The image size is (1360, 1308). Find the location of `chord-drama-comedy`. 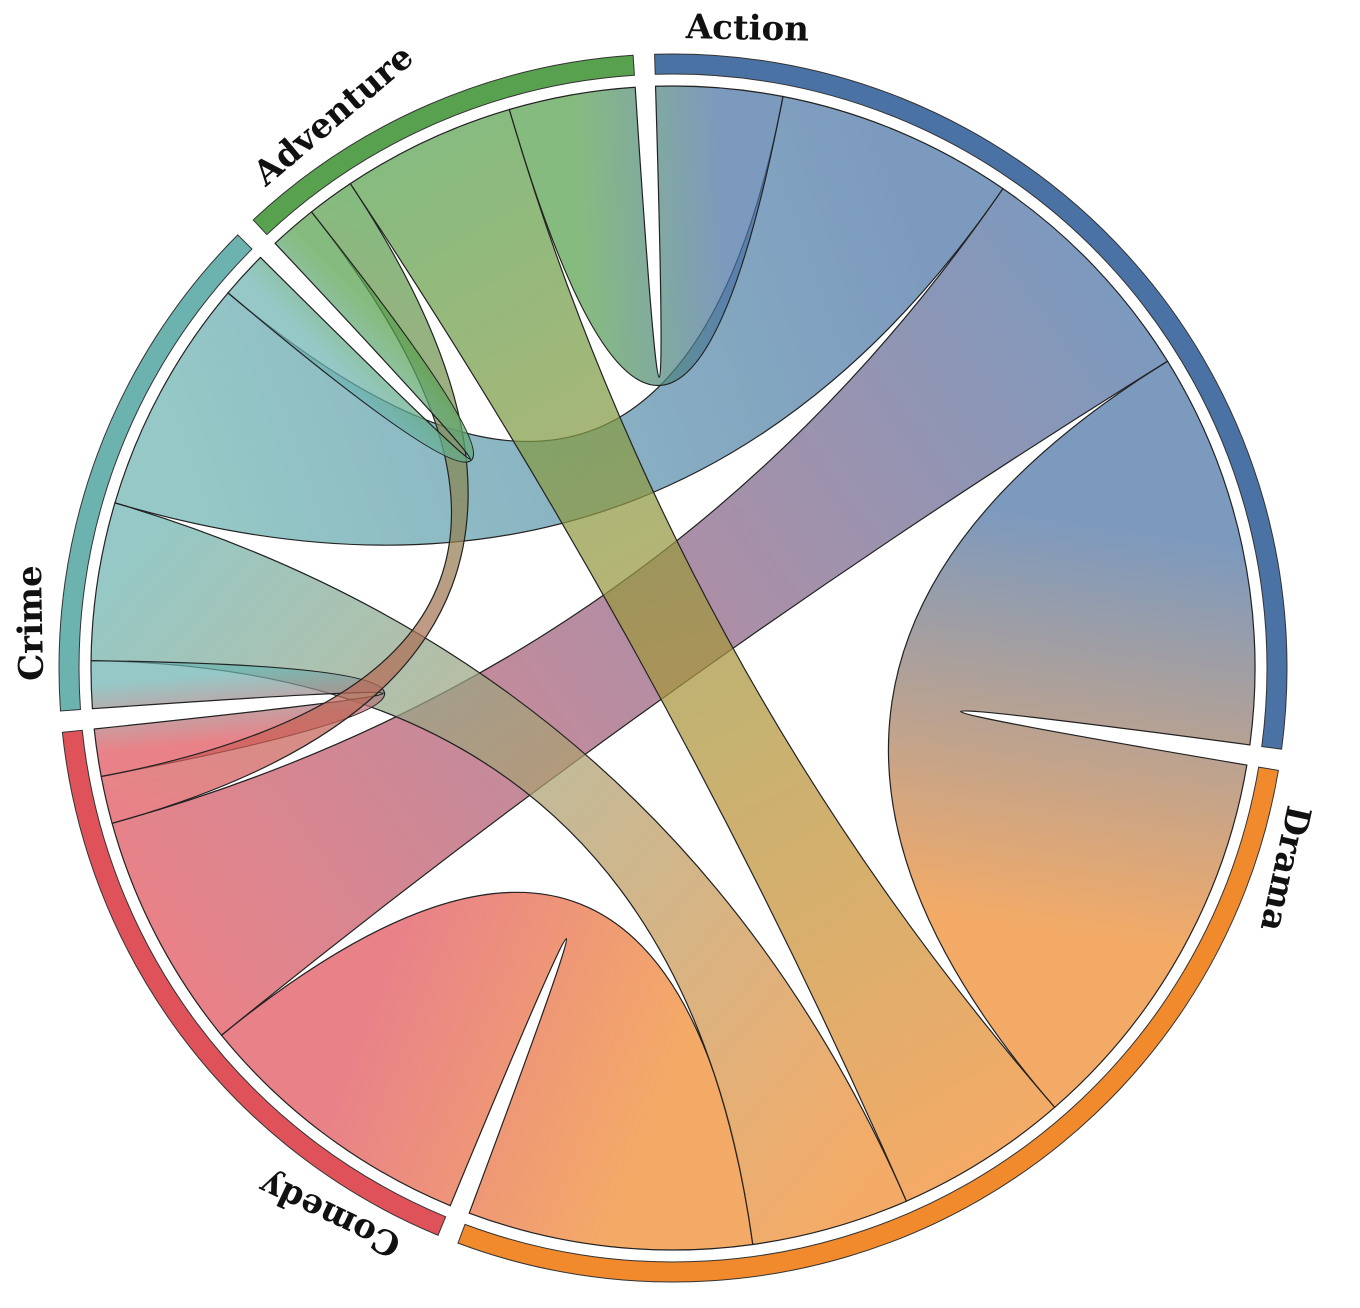

chord-drama-comedy is located at coordinates (487, 1071).